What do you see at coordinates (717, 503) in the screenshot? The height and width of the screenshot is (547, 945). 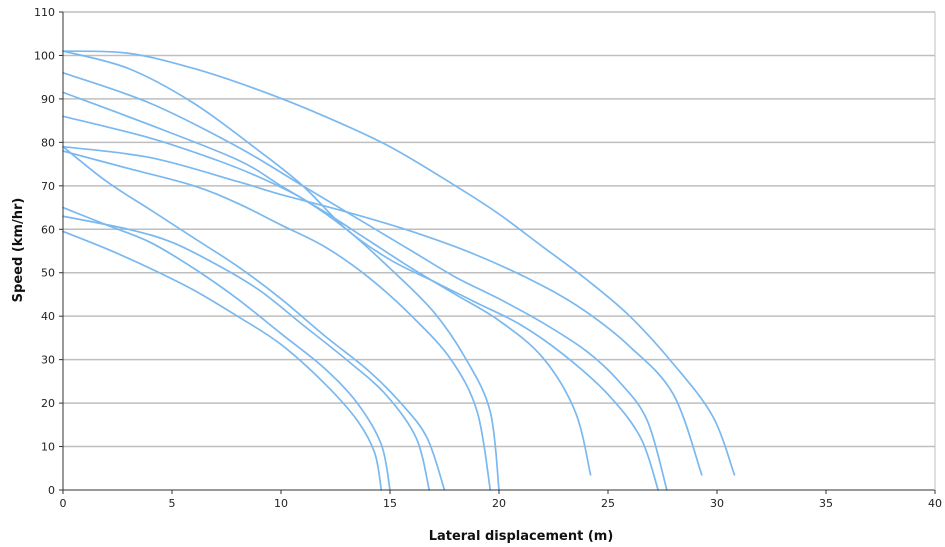 I see `x-tick-label: 30` at bounding box center [717, 503].